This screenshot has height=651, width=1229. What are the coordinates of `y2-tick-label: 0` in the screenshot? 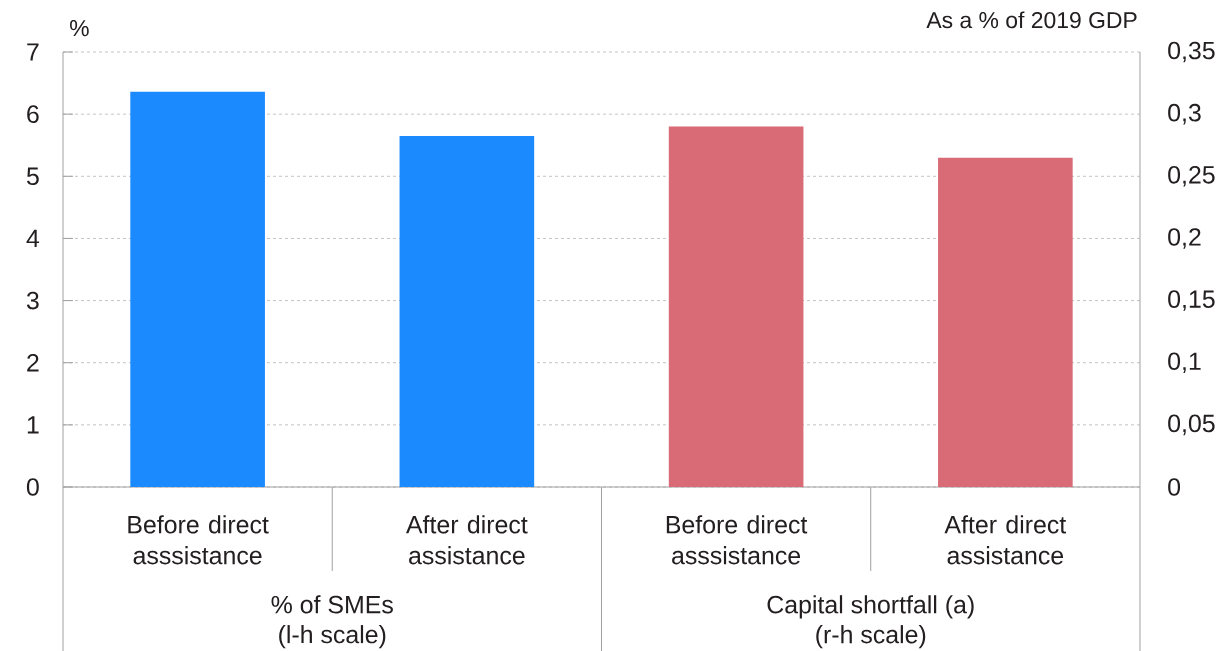 It's located at (1174, 487).